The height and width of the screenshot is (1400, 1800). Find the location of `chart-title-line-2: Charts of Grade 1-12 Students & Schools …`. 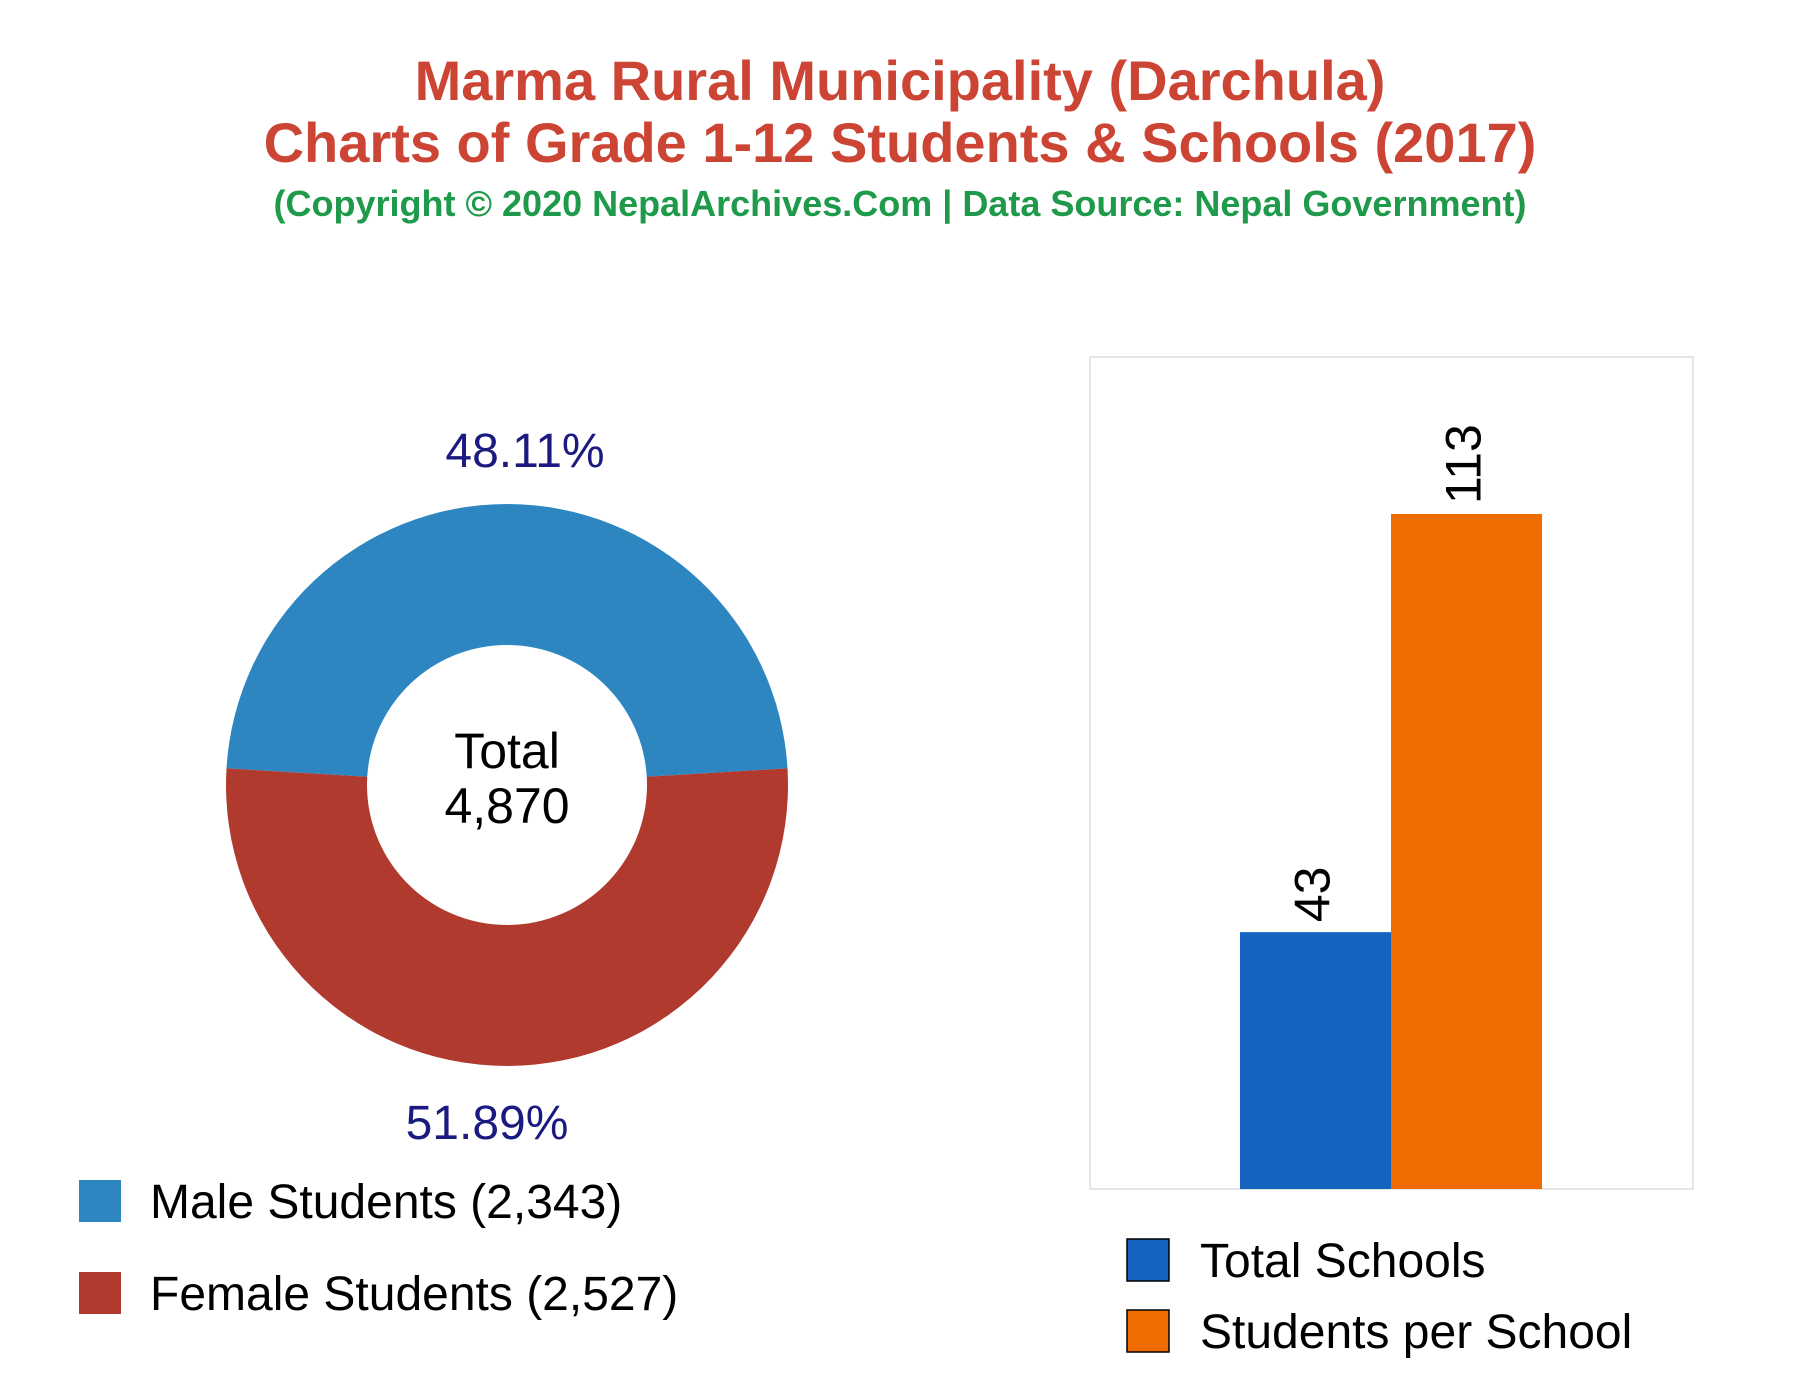

chart-title-line-2: Charts of Grade 1-12 Students & Schools … is located at coordinates (900, 142).